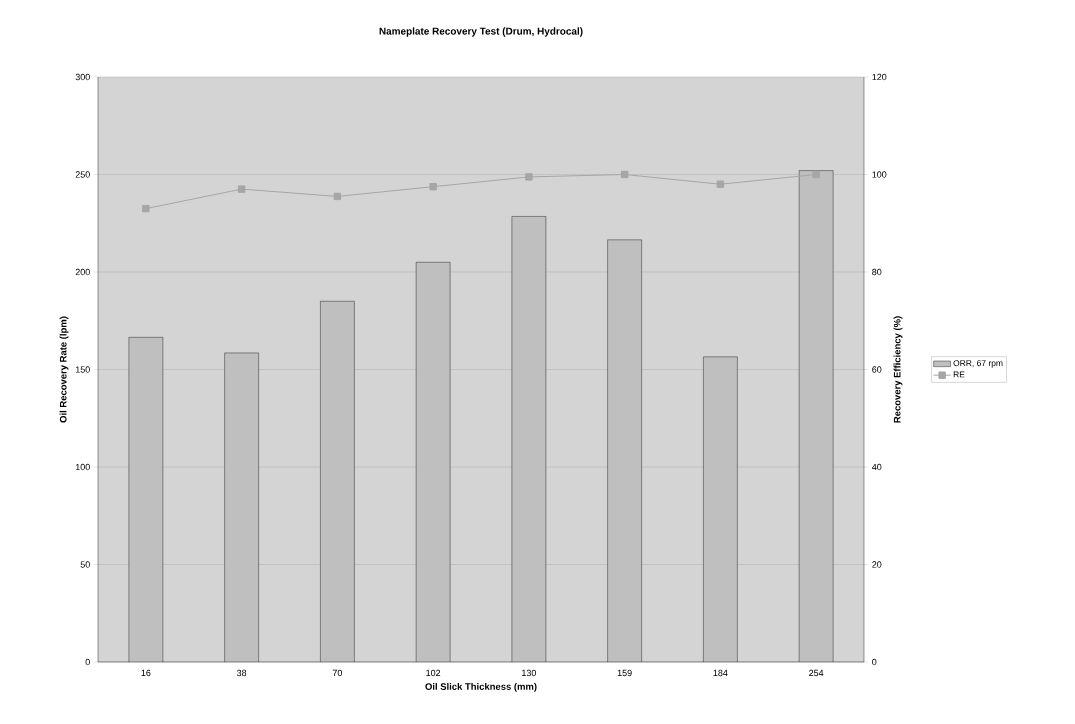  I want to click on x-axis-title: Oil Slick Thickness (mm), so click(481, 687).